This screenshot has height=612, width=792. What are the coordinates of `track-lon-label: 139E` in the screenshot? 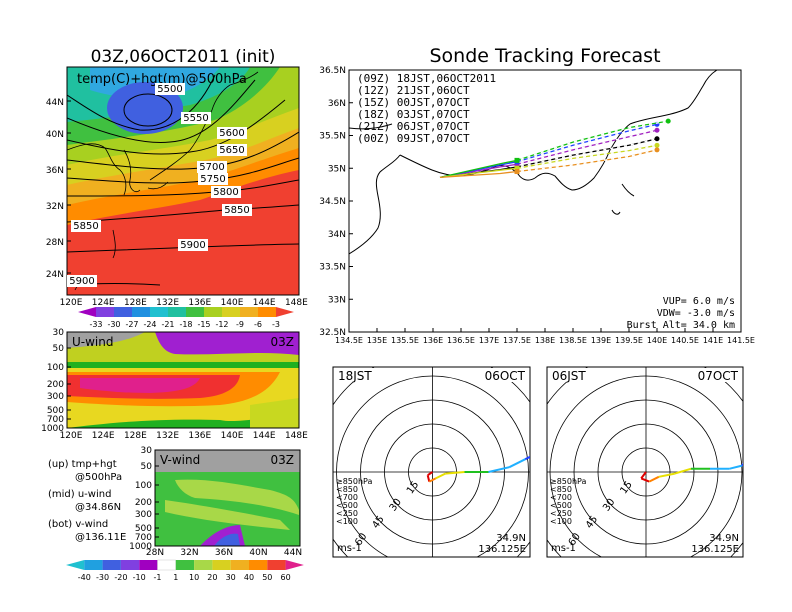 It's located at (601, 340).